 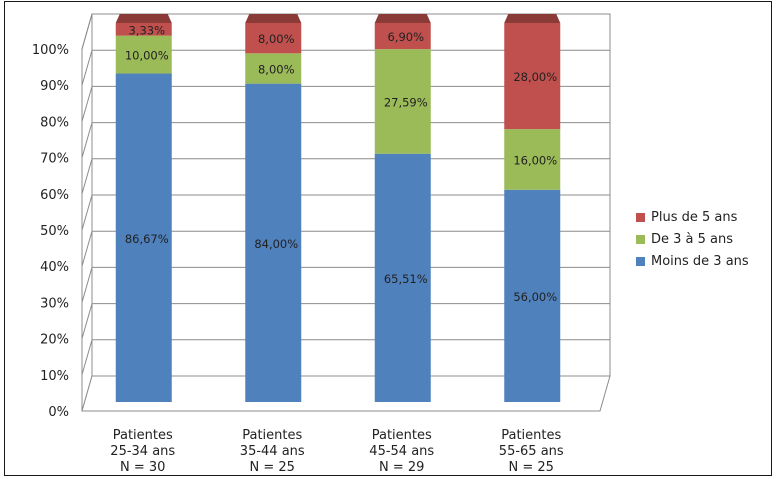 What do you see at coordinates (58, 412) in the screenshot?
I see `y-tick-label: 0%` at bounding box center [58, 412].